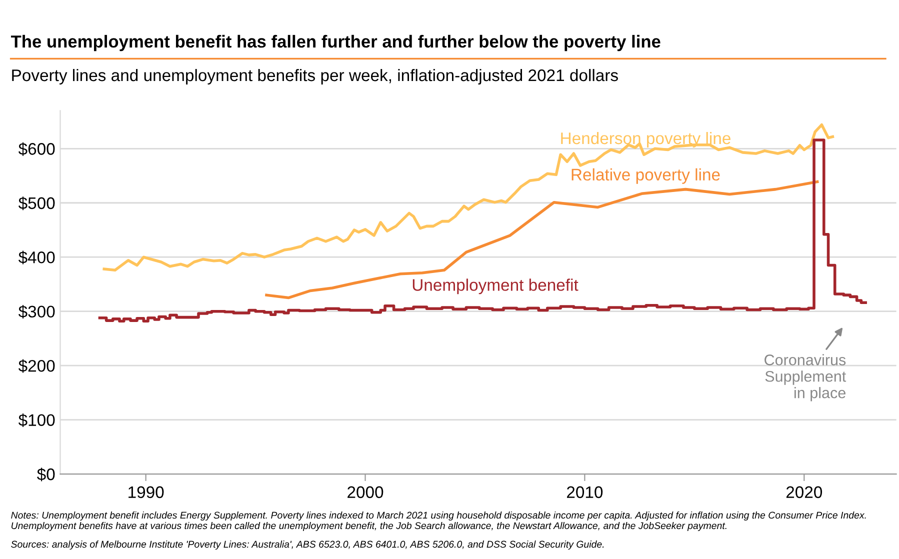 The width and height of the screenshot is (899, 559). Describe the element at coordinates (36, 420) in the screenshot. I see `y-tick-label: $100` at that location.